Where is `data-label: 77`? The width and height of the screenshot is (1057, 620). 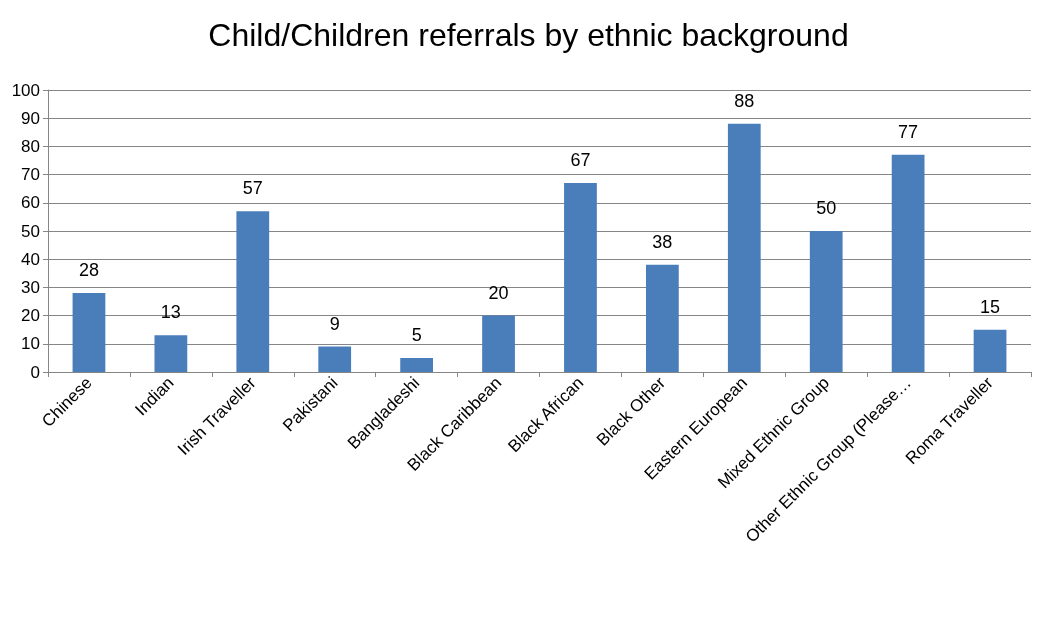 data-label: 77 is located at coordinates (908, 131).